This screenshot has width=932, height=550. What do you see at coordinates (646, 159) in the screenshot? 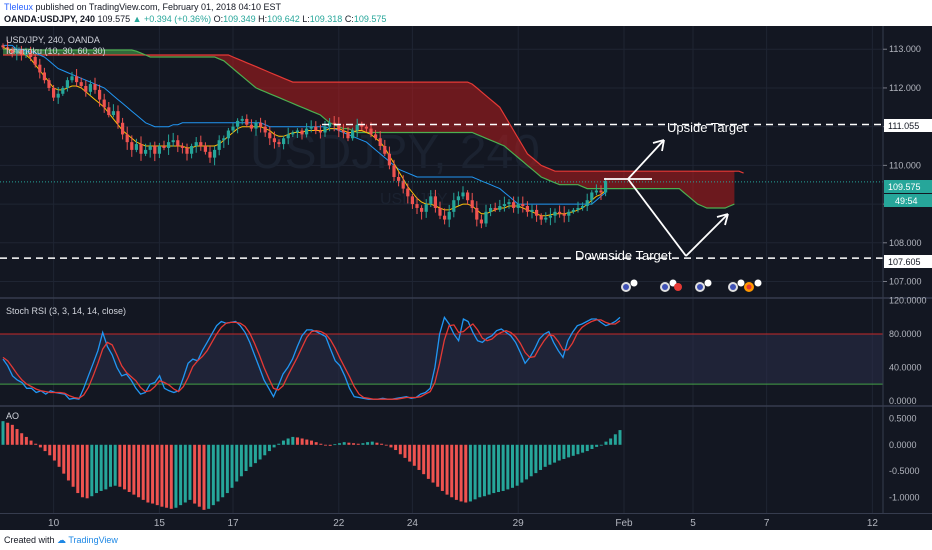
I see `upside-arrow` at bounding box center [646, 159].